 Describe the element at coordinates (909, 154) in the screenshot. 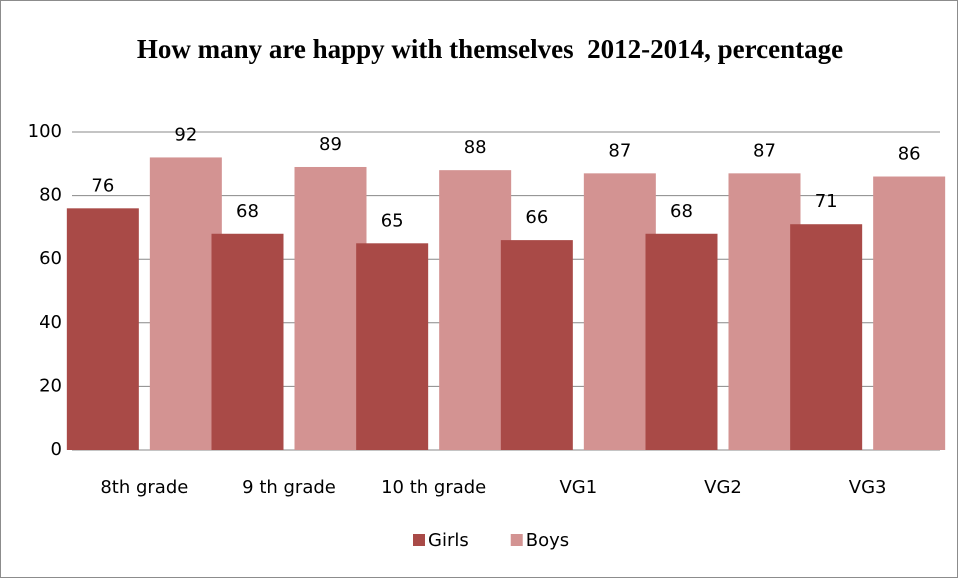

I see `data-label: 86` at that location.